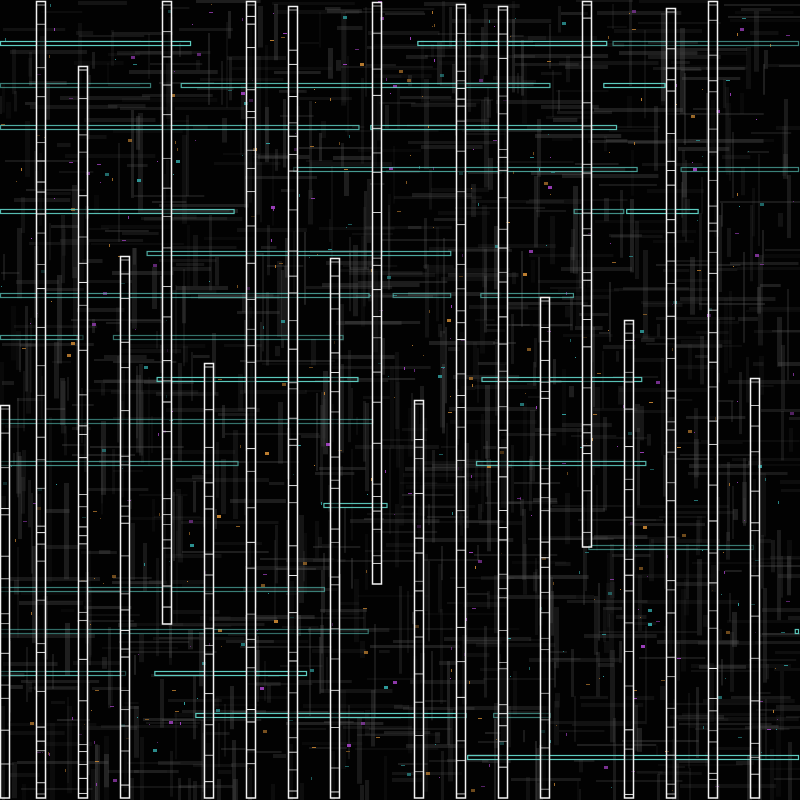 Image resolution: width=800 pixels, height=800 pixels. I want to click on horizontal-bar, so click(797, 631).